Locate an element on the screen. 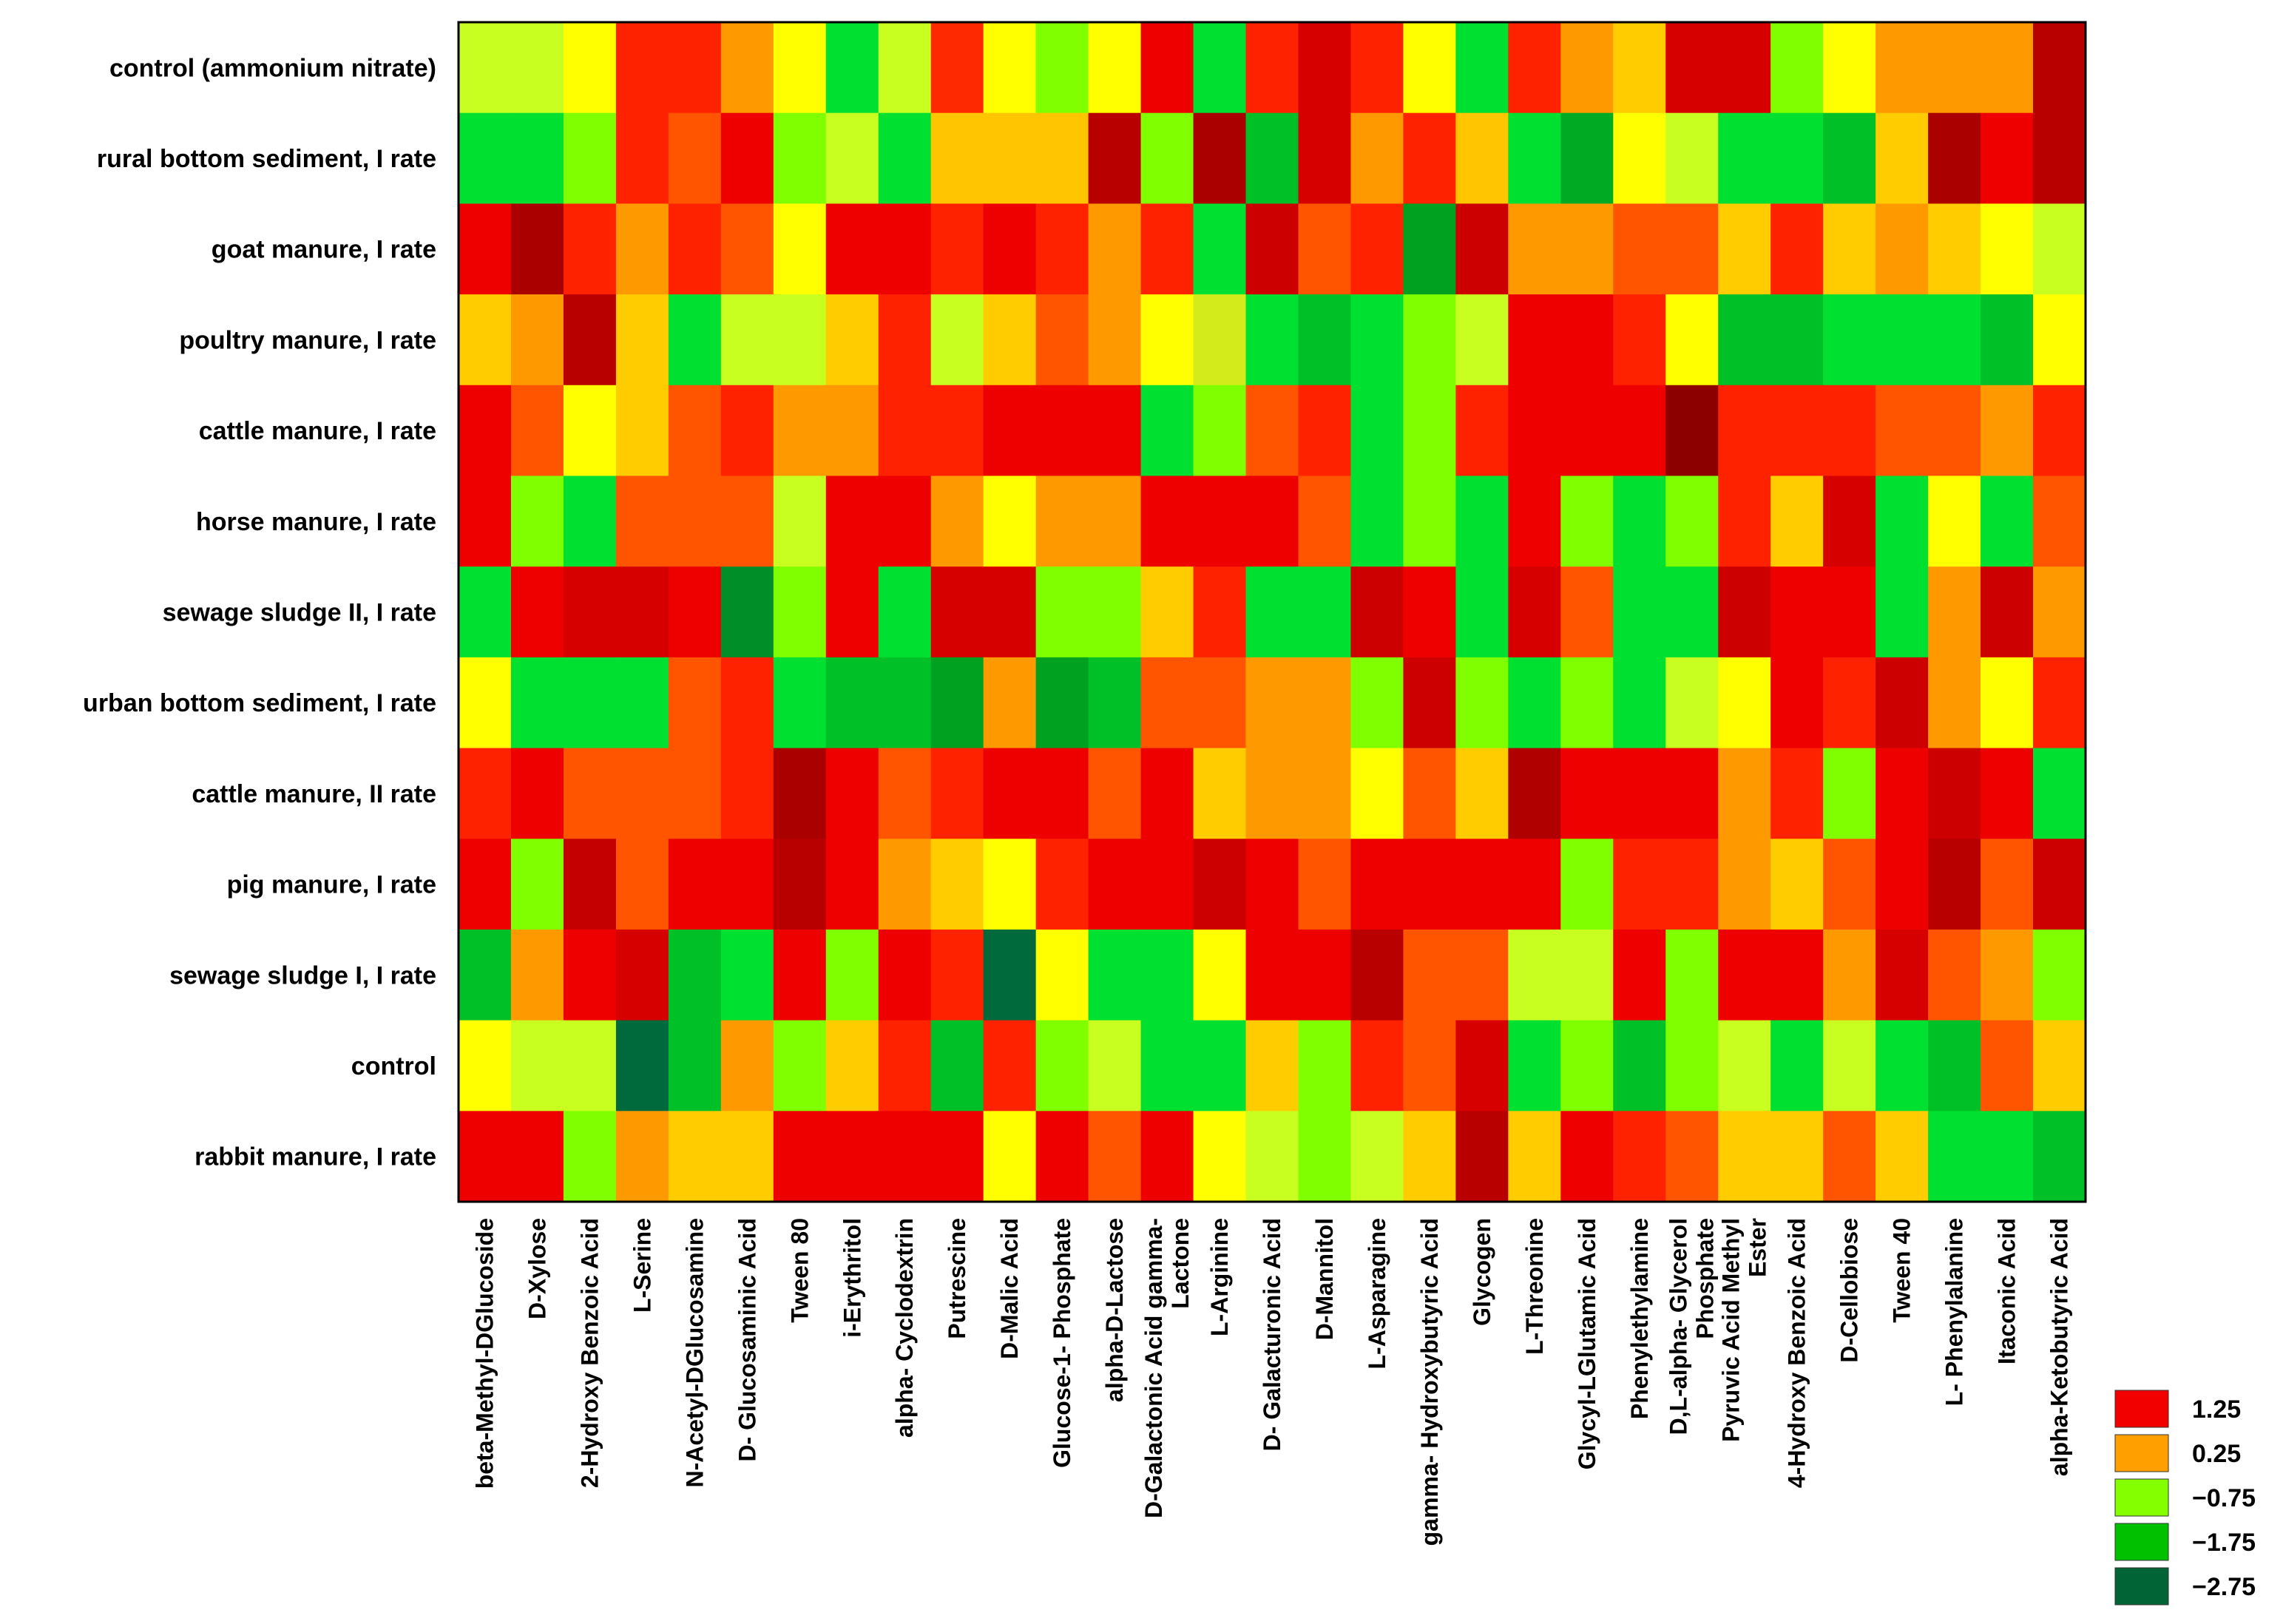 The image size is (2283, 1624). column-label: i-Erythritol is located at coordinates (852, 1278).